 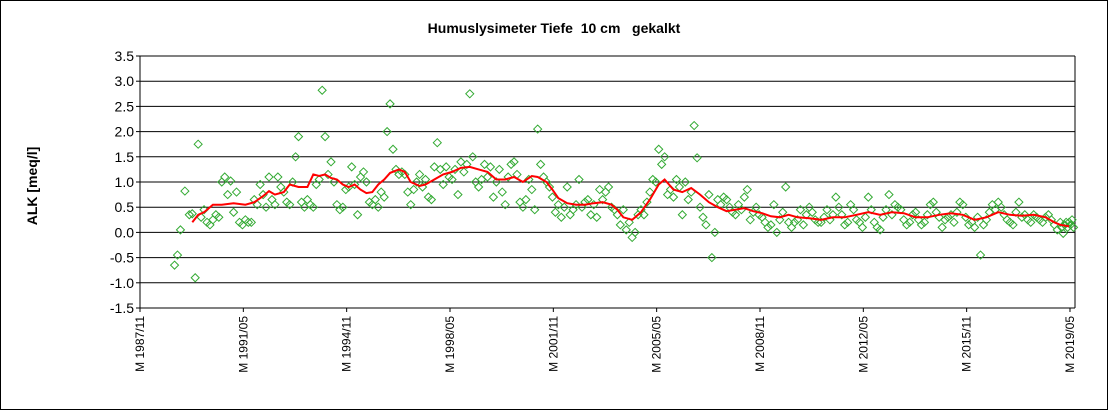 What do you see at coordinates (863, 344) in the screenshot?
I see `x-tick-label: M 2012/05` at bounding box center [863, 344].